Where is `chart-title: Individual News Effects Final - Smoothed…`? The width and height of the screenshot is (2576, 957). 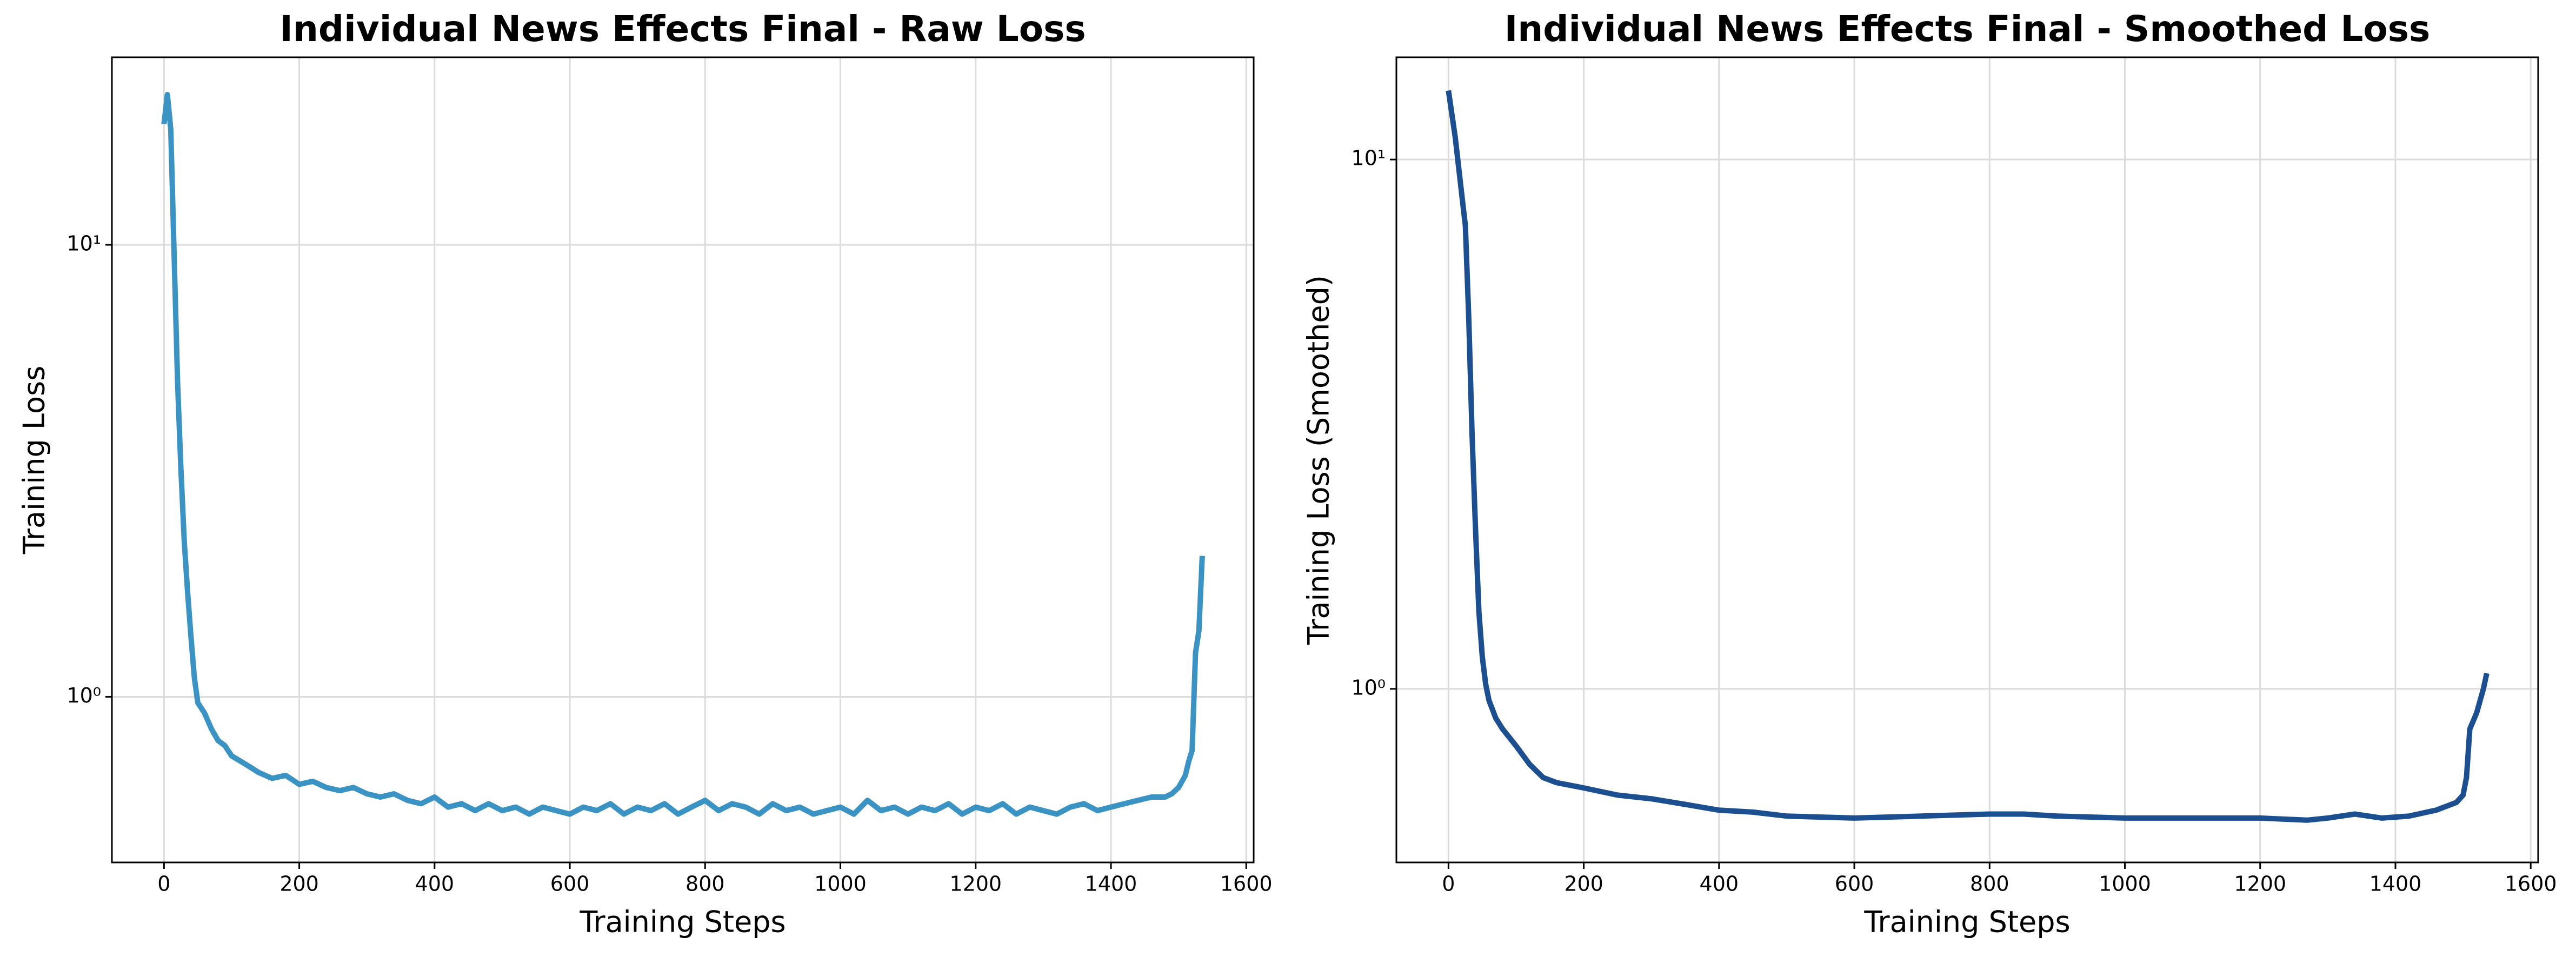
chart-title: Individual News Effects Final - Smoothed… is located at coordinates (1968, 29).